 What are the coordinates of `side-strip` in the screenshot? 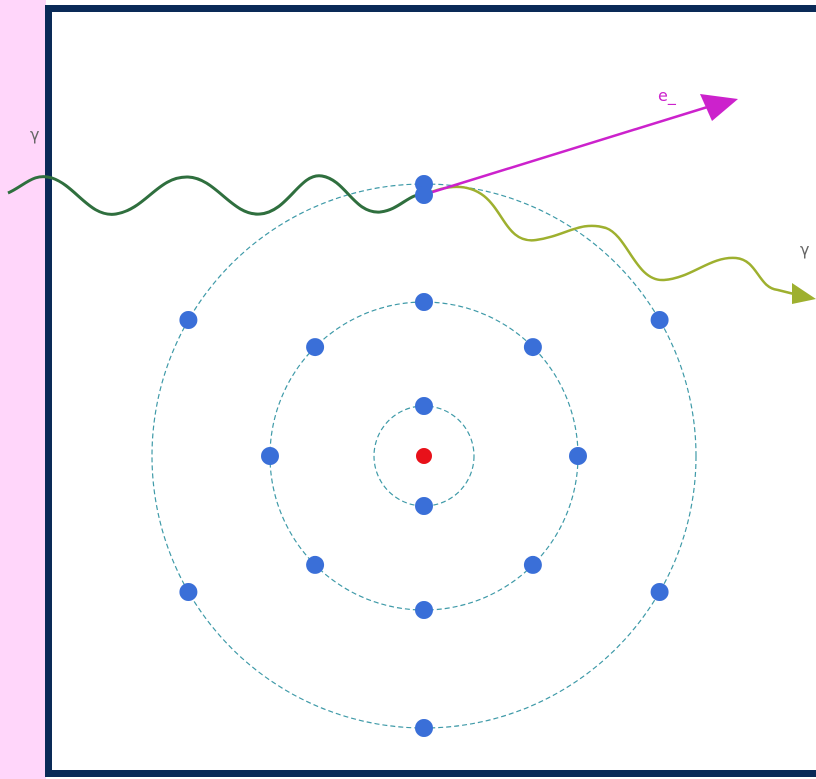 It's located at (23, 389).